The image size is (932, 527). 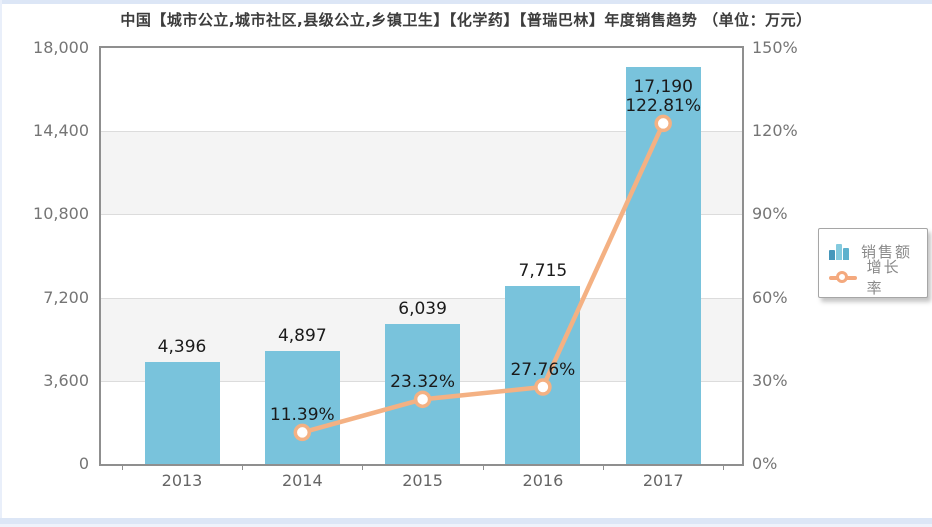 I want to click on line-series-icon, so click(x=843, y=277).